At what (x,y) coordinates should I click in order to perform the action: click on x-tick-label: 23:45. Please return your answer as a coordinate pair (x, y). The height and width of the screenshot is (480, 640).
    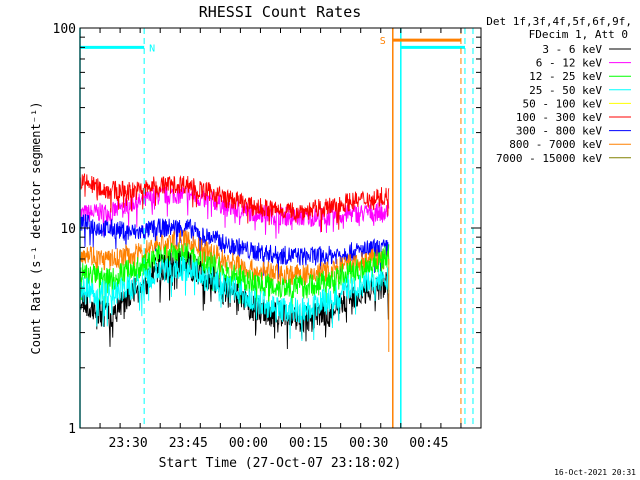
    Looking at the image, I should click on (188, 443).